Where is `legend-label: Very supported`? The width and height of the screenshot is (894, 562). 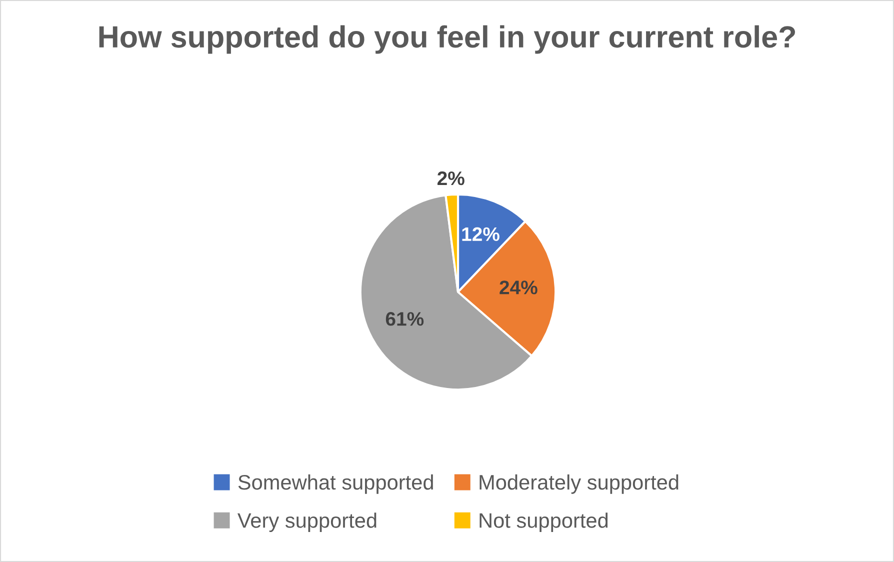
legend-label: Very supported is located at coordinates (306, 522).